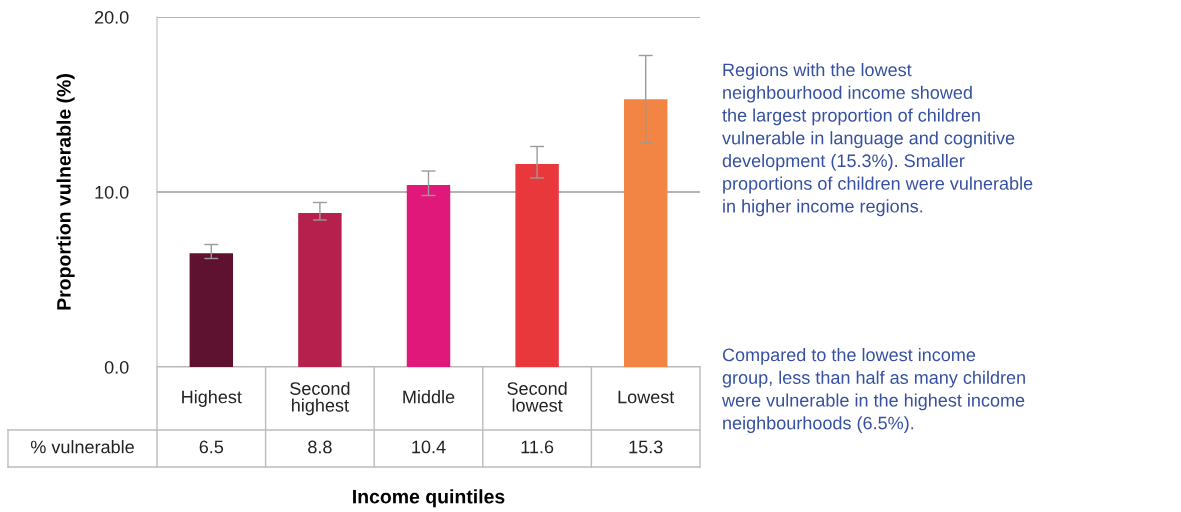  Describe the element at coordinates (646, 447) in the screenshot. I see `data-label: 15.3` at that location.